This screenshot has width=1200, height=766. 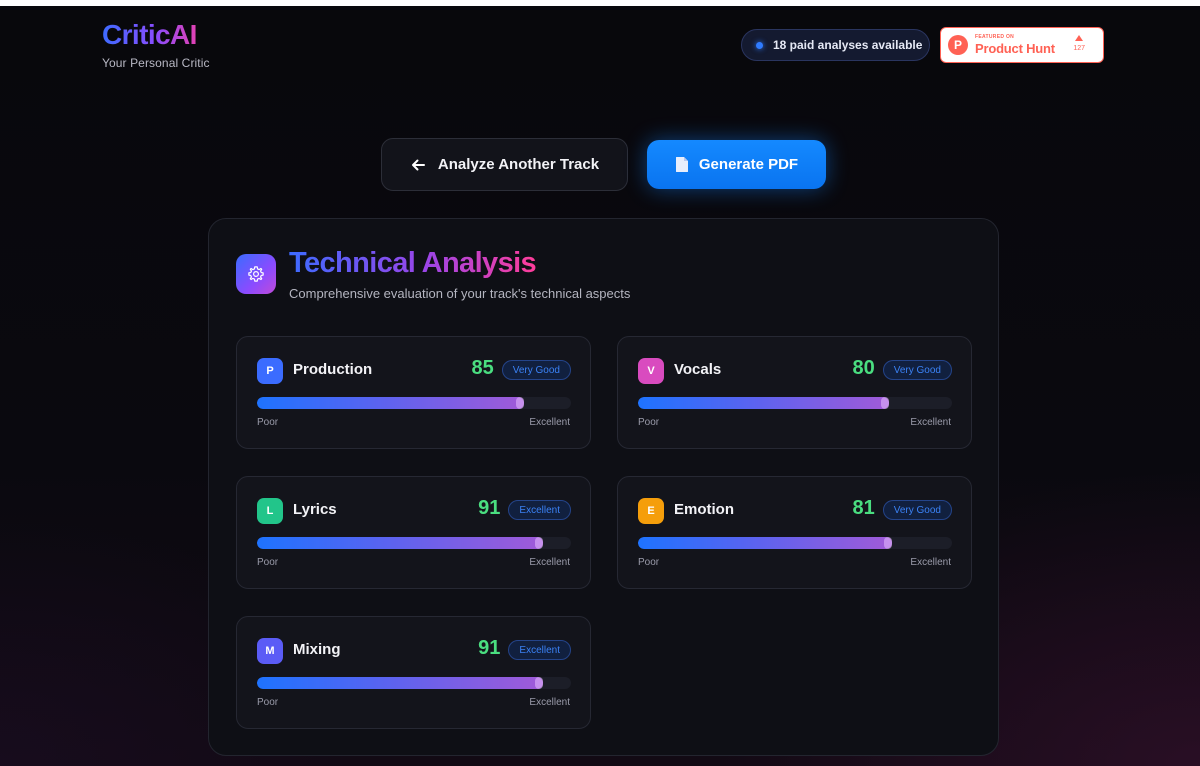 What do you see at coordinates (704, 509) in the screenshot?
I see `card-name: Emotion` at bounding box center [704, 509].